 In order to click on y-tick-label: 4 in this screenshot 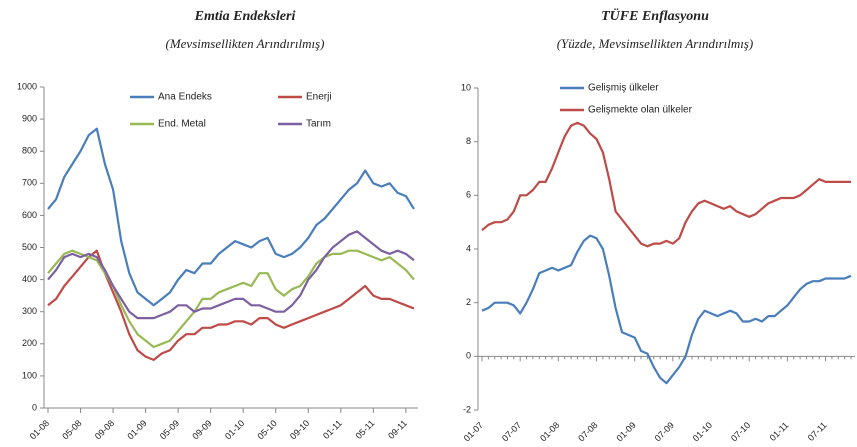, I will do `click(468, 248)`.